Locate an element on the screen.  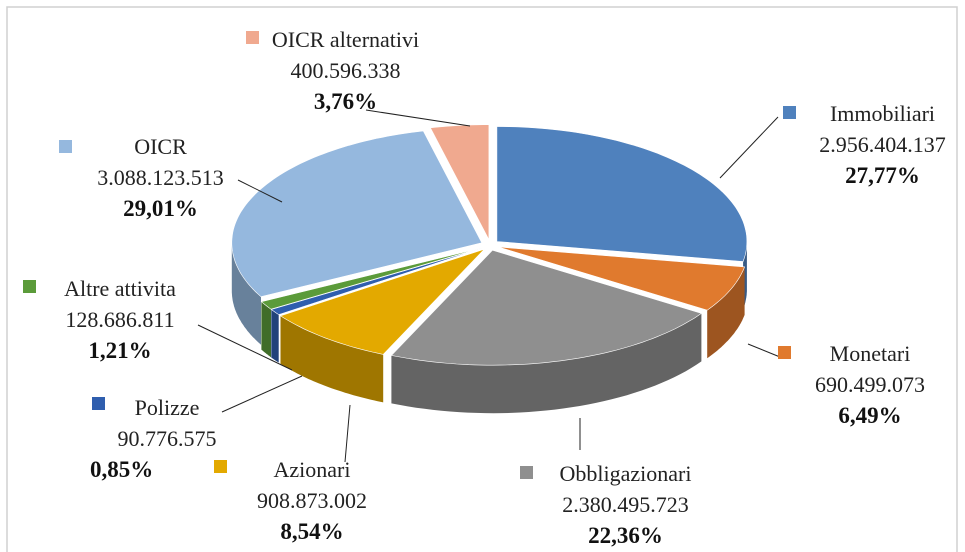
amount-label: 90.776.575 is located at coordinates (167, 438).